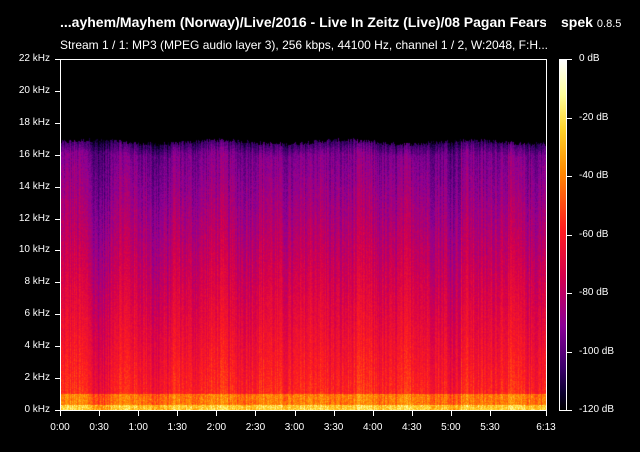 This screenshot has width=640, height=452. Describe the element at coordinates (609, 24) in the screenshot. I see `app-version: 0.8.5` at that location.